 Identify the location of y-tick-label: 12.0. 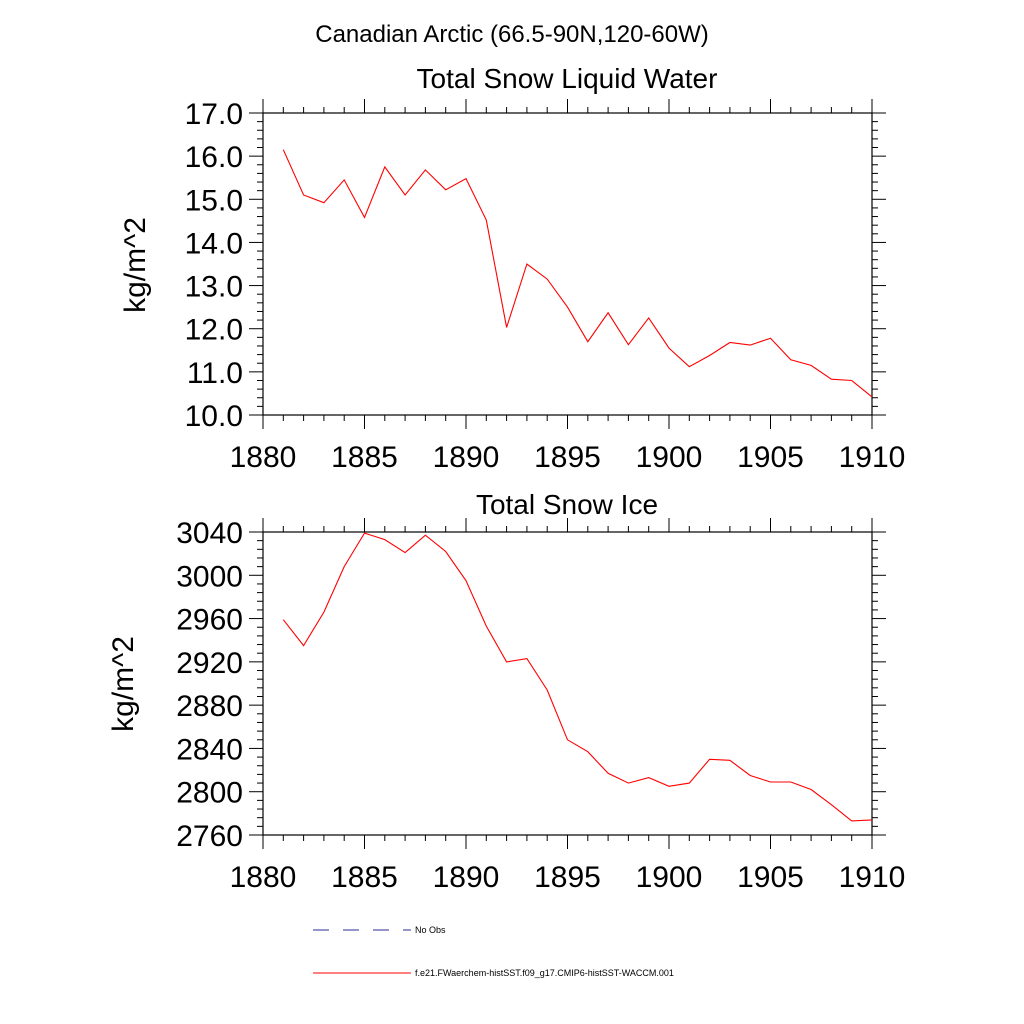
(214, 330).